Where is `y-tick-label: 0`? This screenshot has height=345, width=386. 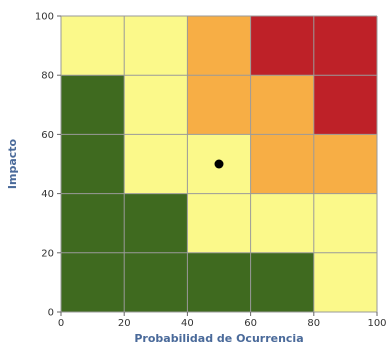 y-tick-label: 0 is located at coordinates (51, 313).